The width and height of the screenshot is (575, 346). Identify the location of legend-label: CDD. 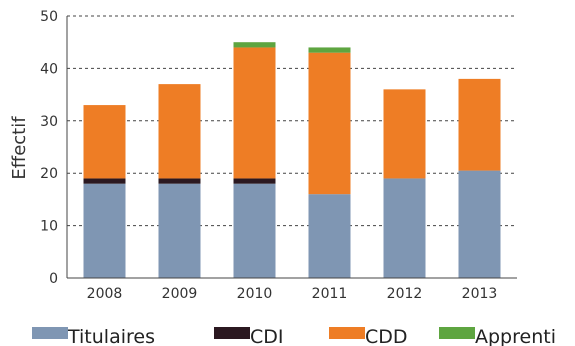
(386, 336).